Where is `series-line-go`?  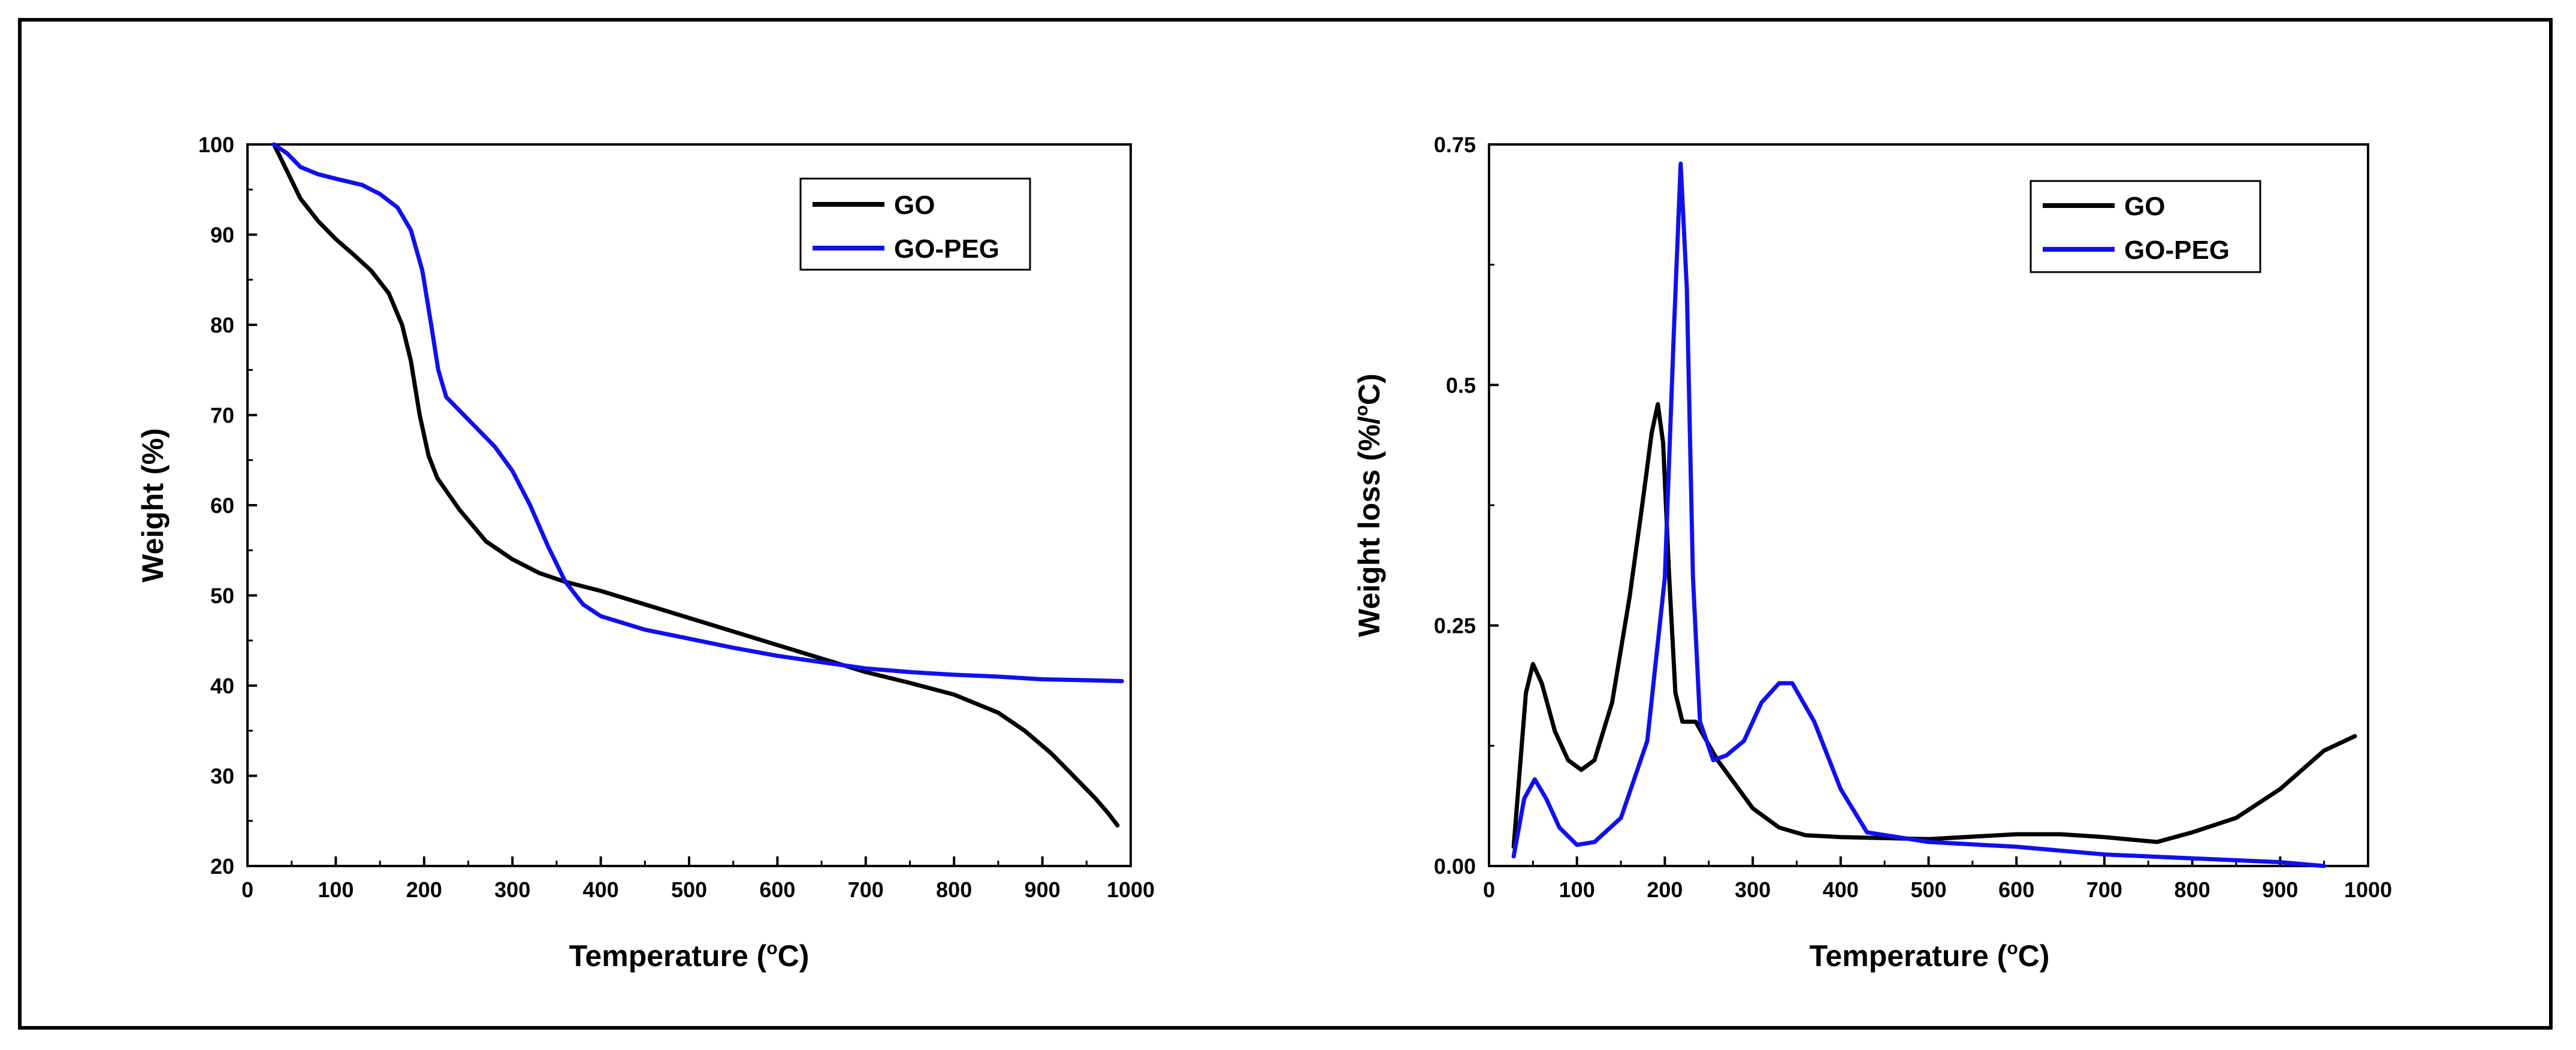
series-line-go is located at coordinates (1934, 625).